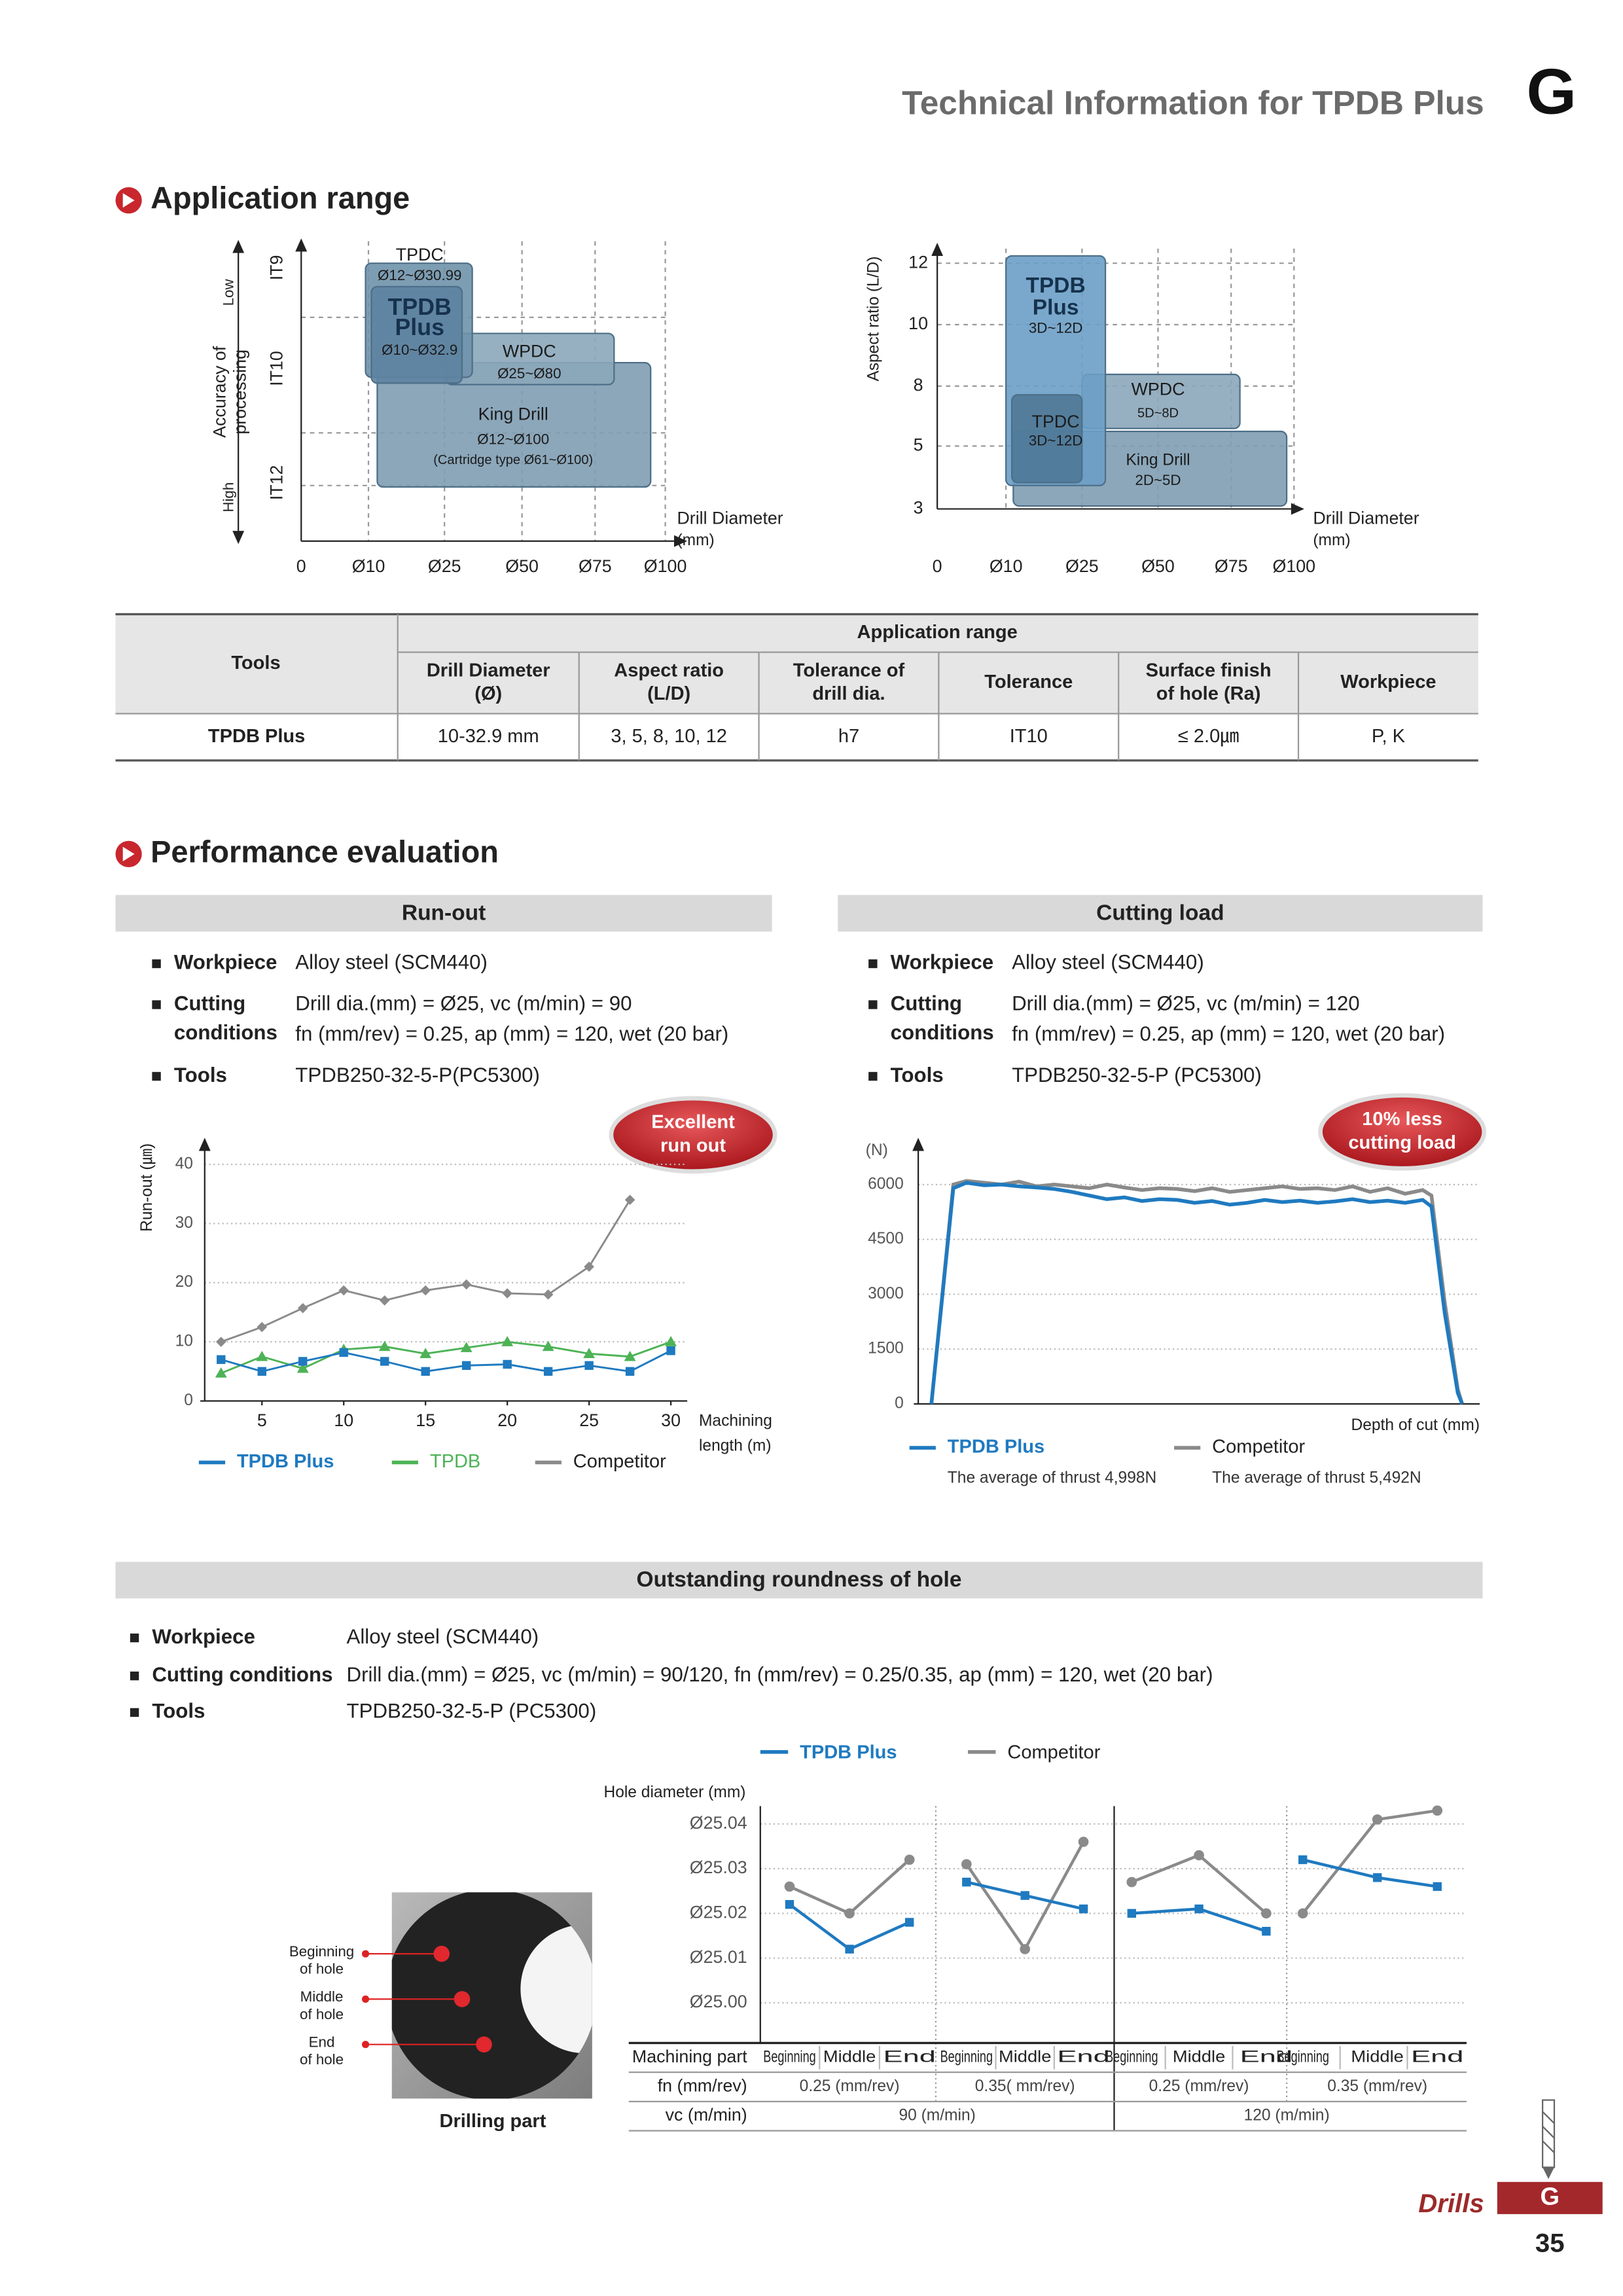 This screenshot has height=2296, width=1623. Describe the element at coordinates (147, 1187) in the screenshot. I see `axis-label: Run-out (㎛)` at that location.